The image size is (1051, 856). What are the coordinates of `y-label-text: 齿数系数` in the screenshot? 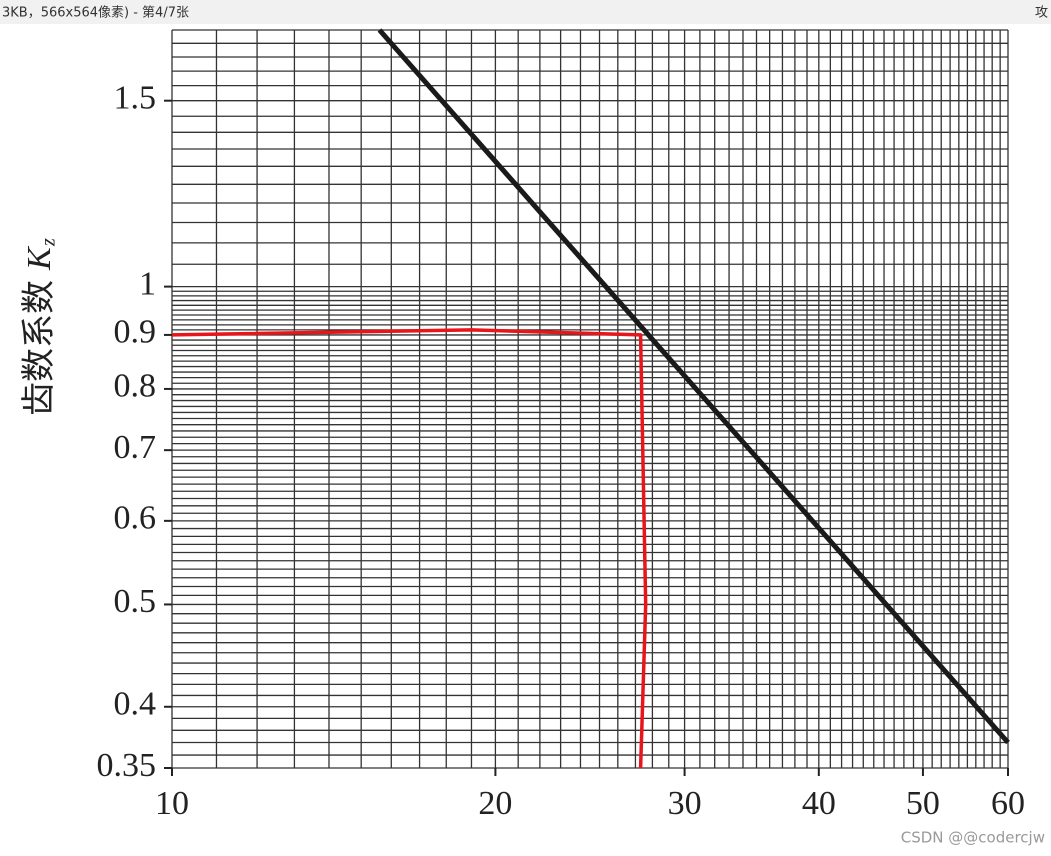 It's located at (39, 348).